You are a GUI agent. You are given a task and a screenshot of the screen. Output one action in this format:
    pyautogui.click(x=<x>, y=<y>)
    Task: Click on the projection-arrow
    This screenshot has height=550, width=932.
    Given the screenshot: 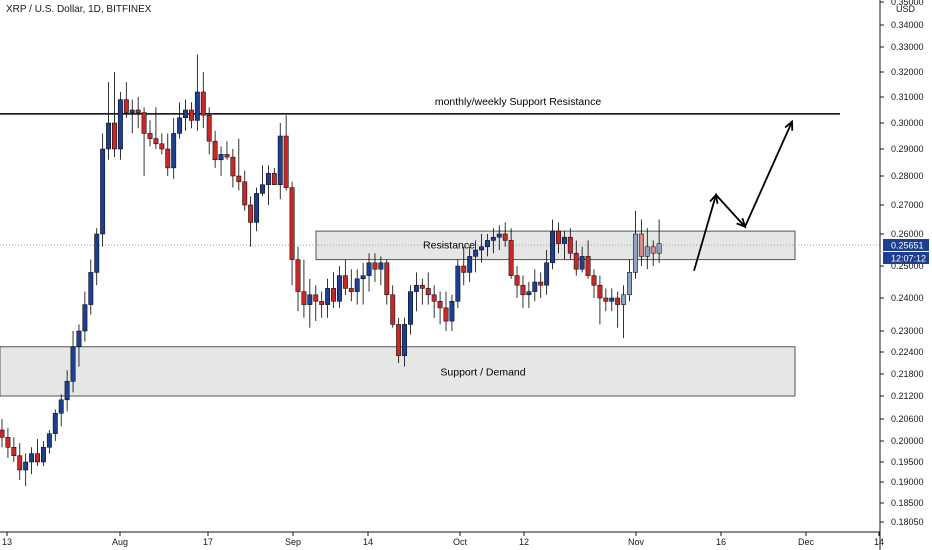 What is the action you would take?
    pyautogui.click(x=743, y=196)
    